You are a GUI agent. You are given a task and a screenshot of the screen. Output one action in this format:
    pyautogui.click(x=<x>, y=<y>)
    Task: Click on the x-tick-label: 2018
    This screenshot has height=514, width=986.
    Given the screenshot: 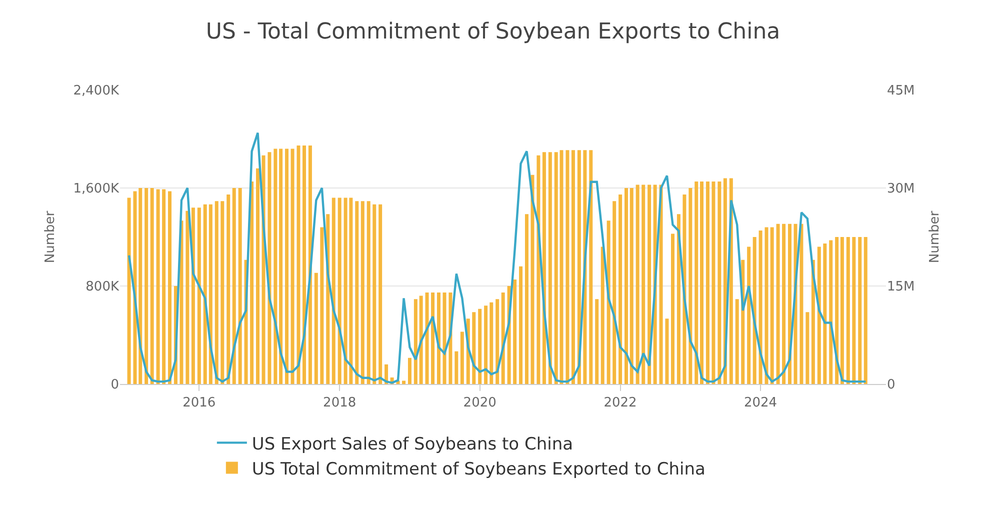 What is the action you would take?
    pyautogui.click(x=339, y=403)
    